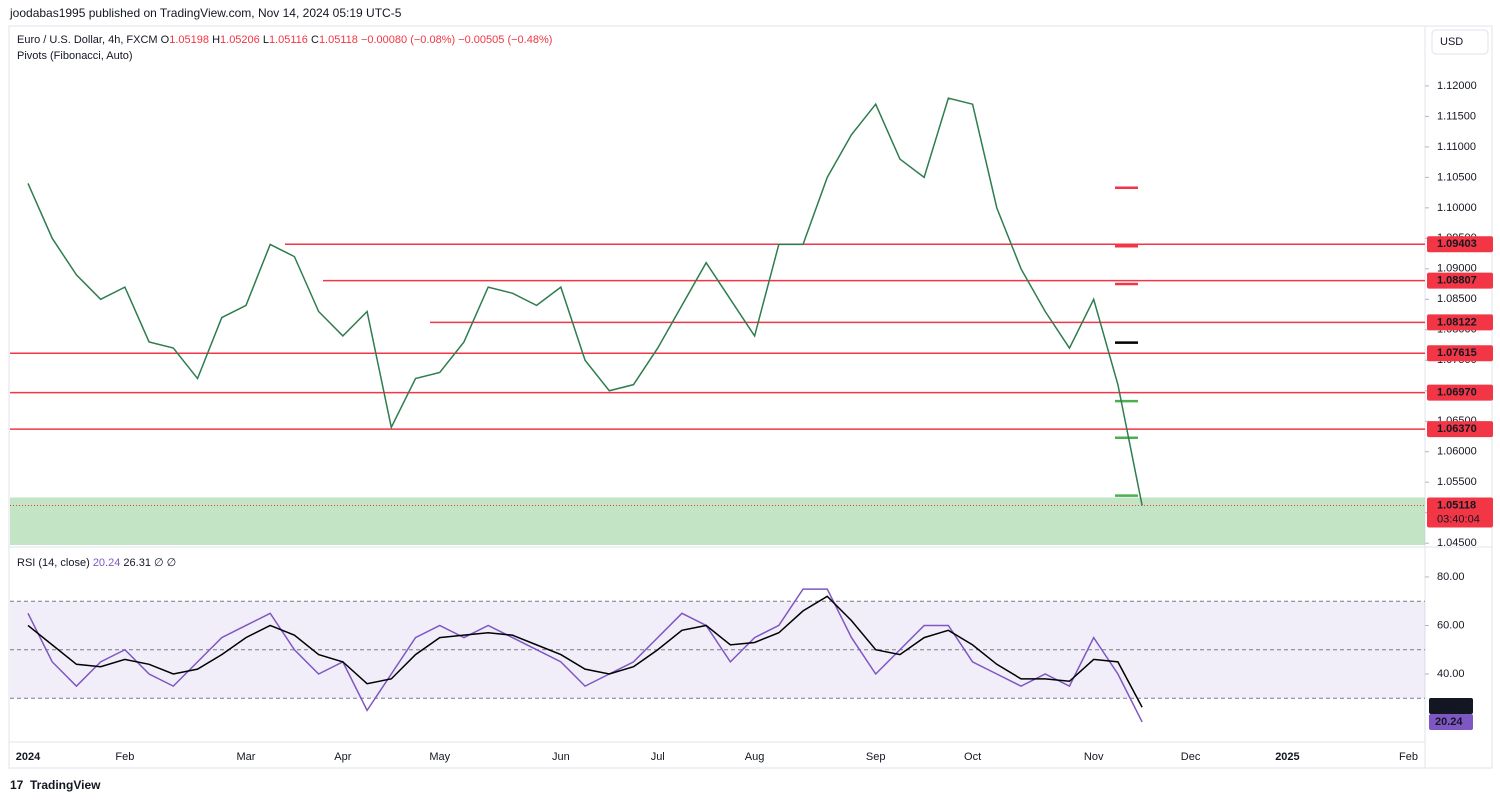 The image size is (1500, 807). I want to click on y-tick-label: 1.04500, so click(1457, 543).